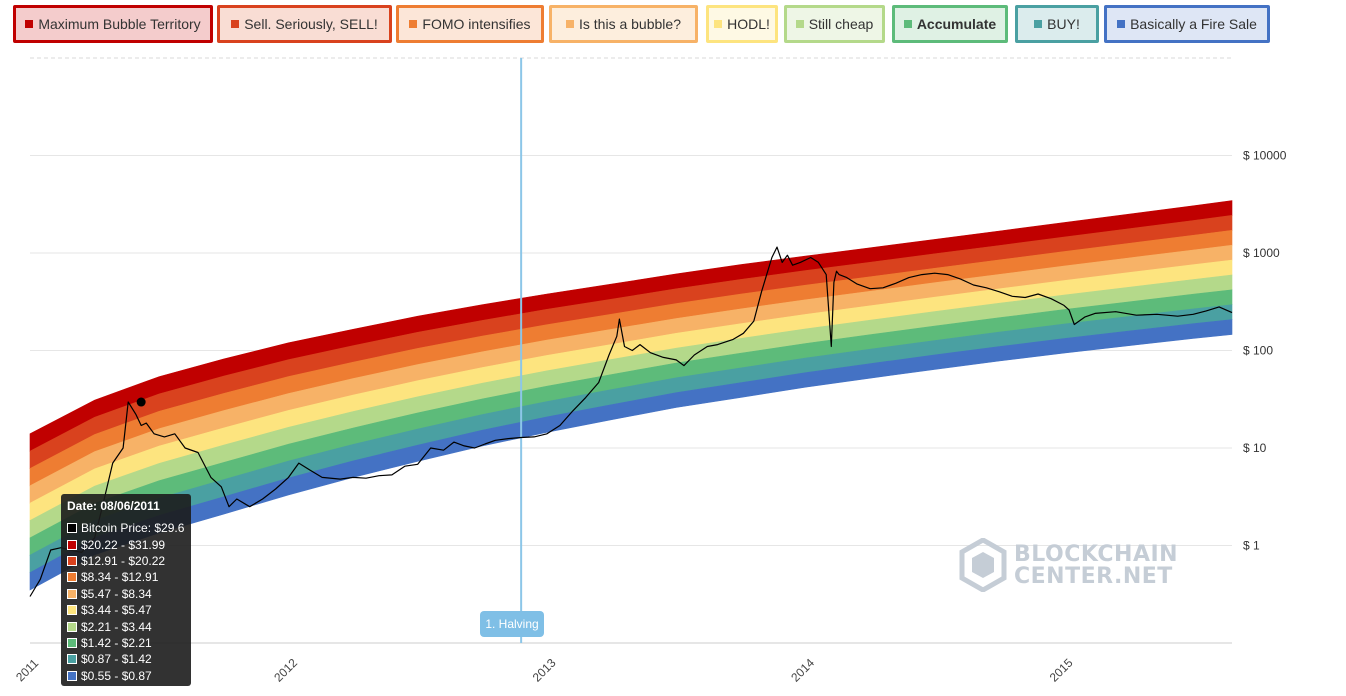 The height and width of the screenshot is (696, 1346). I want to click on tooltip-row-text: $1.42 - $2.21, so click(116, 642).